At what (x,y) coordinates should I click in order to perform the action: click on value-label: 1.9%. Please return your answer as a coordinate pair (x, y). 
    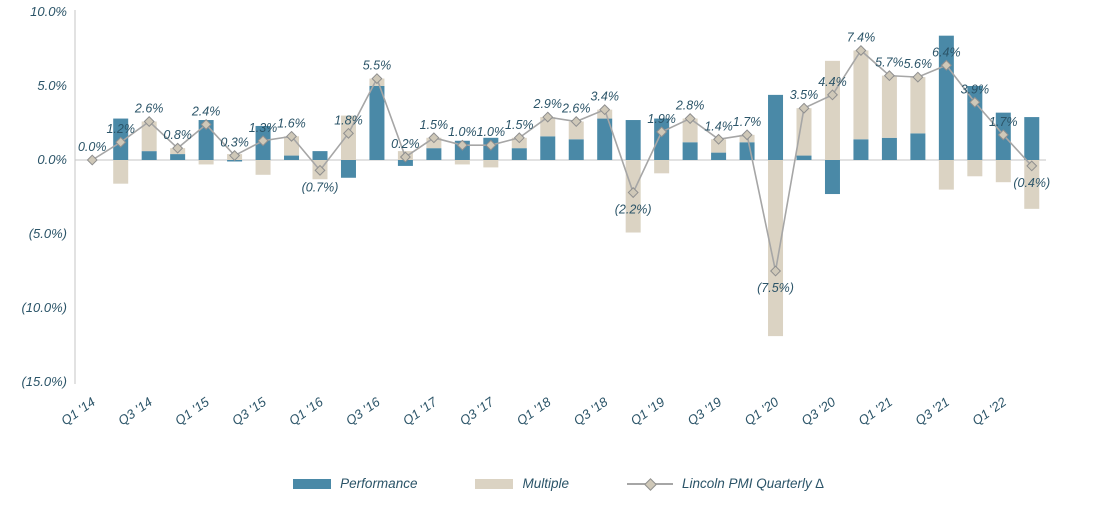
    Looking at the image, I should click on (661, 119).